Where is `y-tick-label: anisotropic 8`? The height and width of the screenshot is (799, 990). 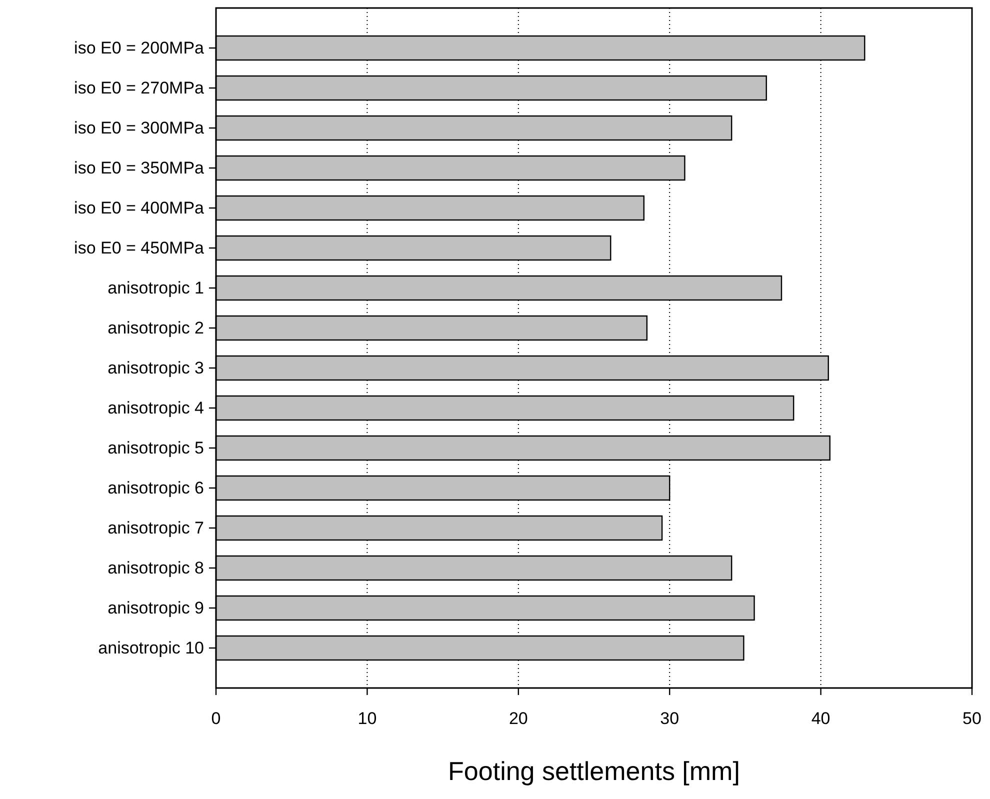 y-tick-label: anisotropic 8 is located at coordinates (156, 568).